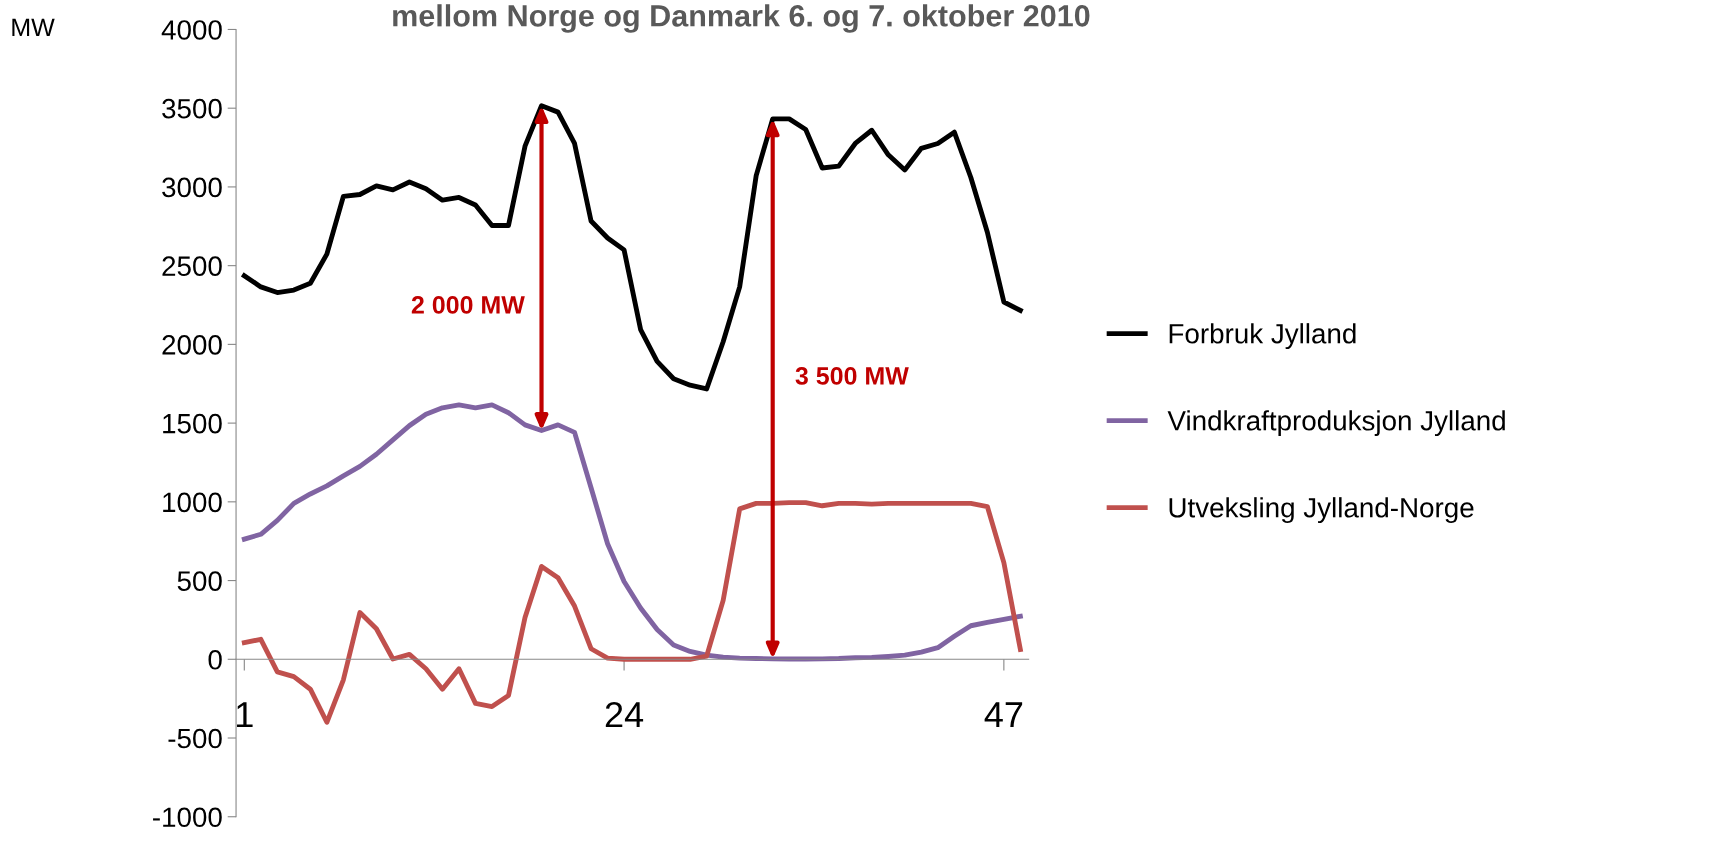 The image size is (1723, 842). What do you see at coordinates (215, 659) in the screenshot?
I see `y-tick-label: 0` at bounding box center [215, 659].